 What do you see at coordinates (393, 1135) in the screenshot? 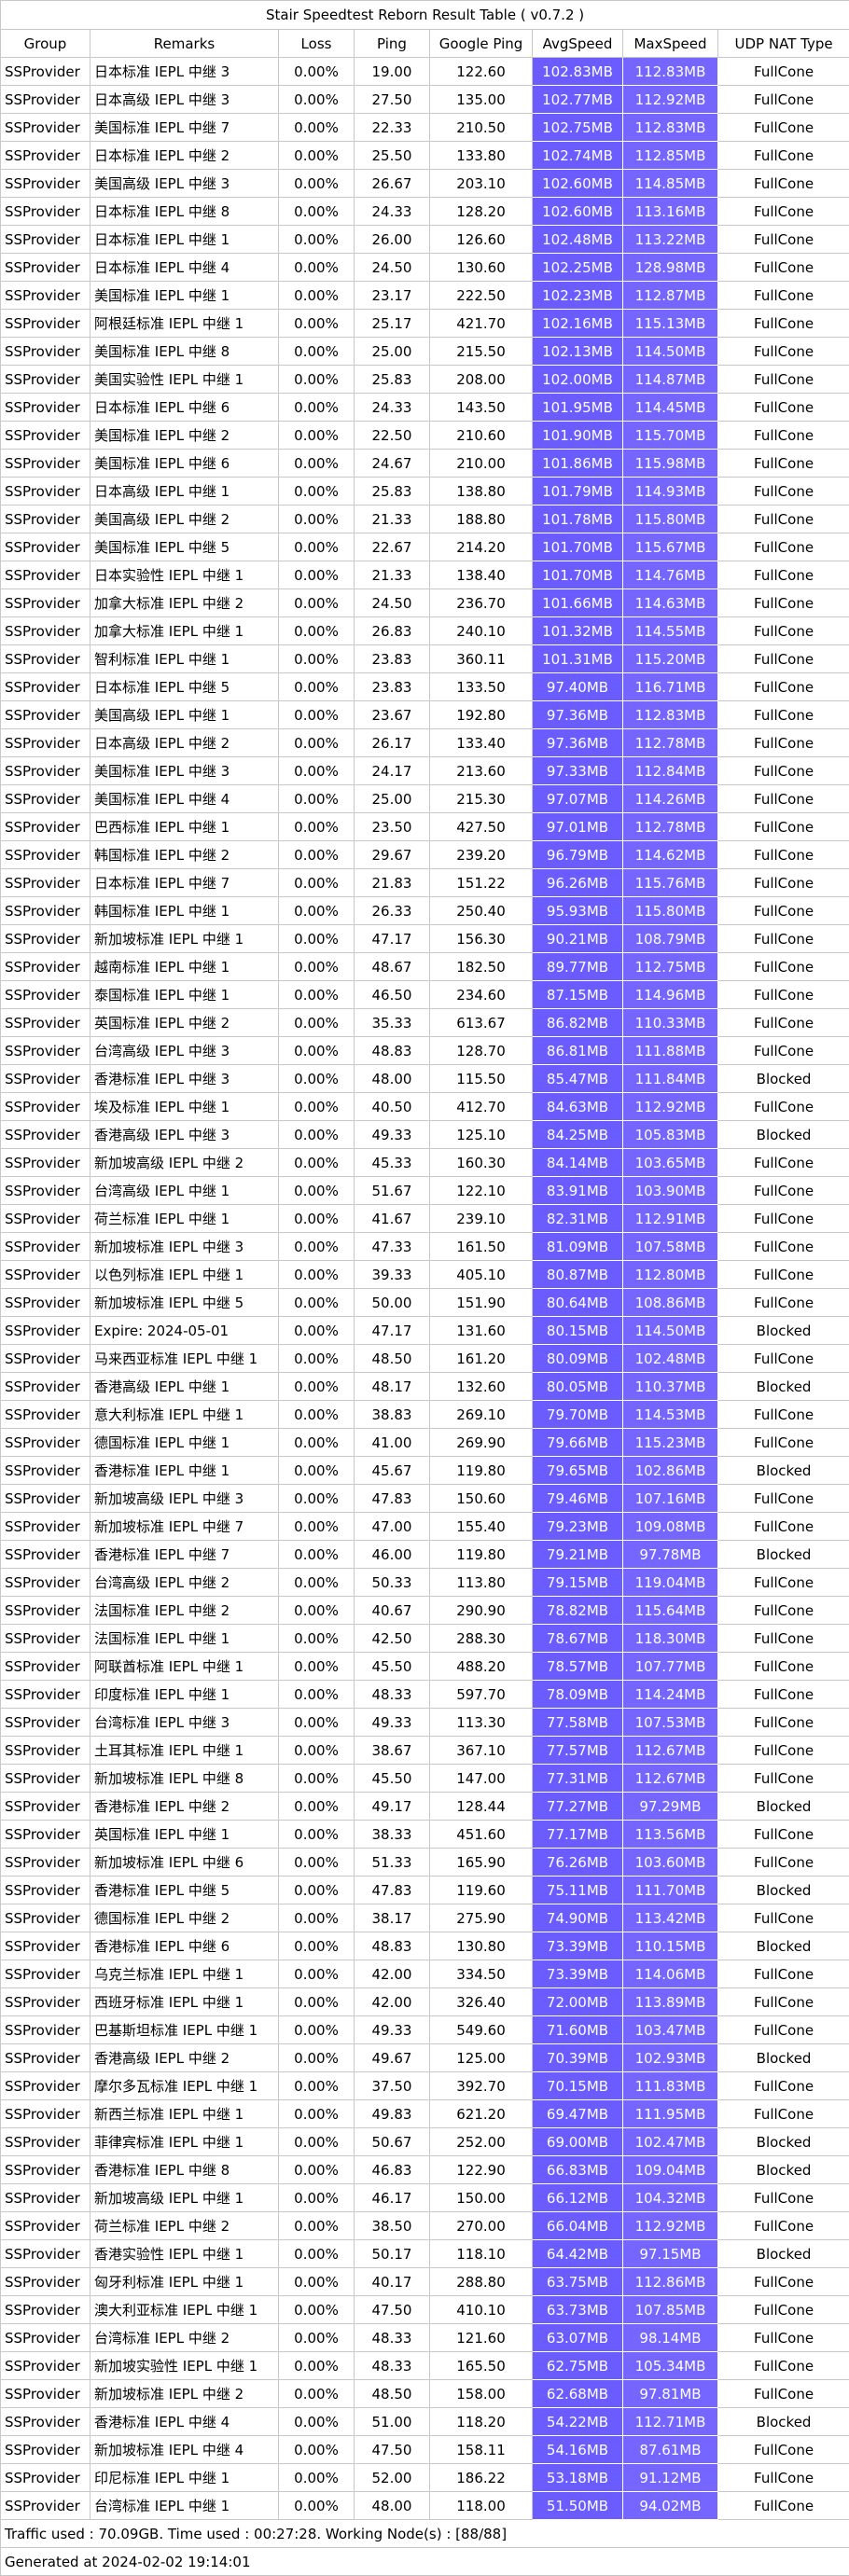
I see `cell-ping: 49.33` at bounding box center [393, 1135].